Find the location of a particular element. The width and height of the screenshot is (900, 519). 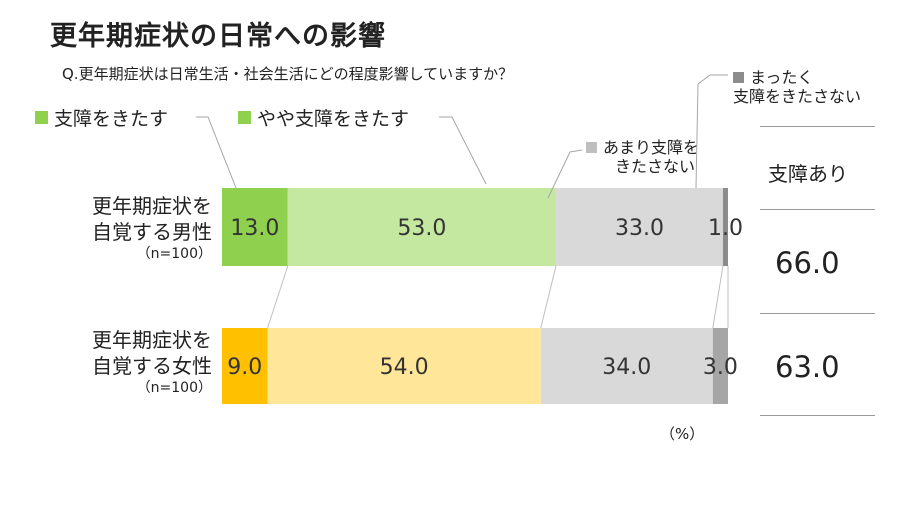

legend-swatch-s1 is located at coordinates (41, 117).